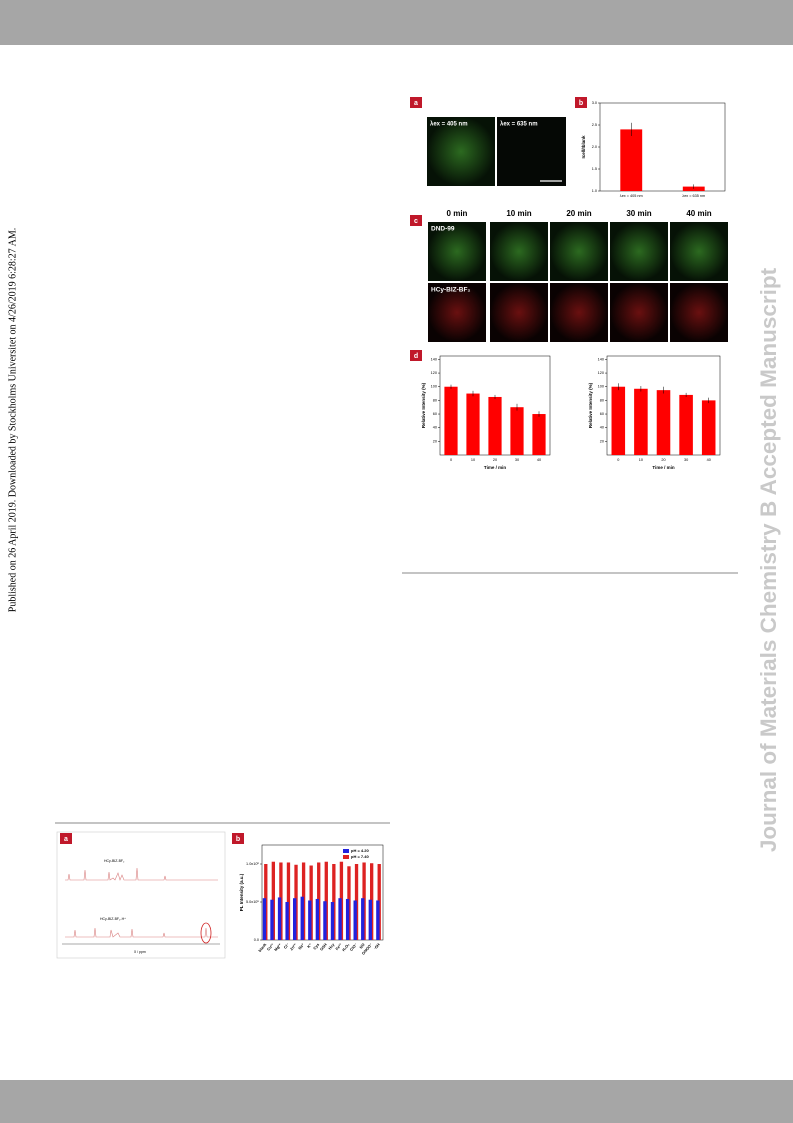 This screenshot has width=793, height=1123. What do you see at coordinates (449, 125) in the screenshot?
I see `image-label: λex = 405 nm` at bounding box center [449, 125].